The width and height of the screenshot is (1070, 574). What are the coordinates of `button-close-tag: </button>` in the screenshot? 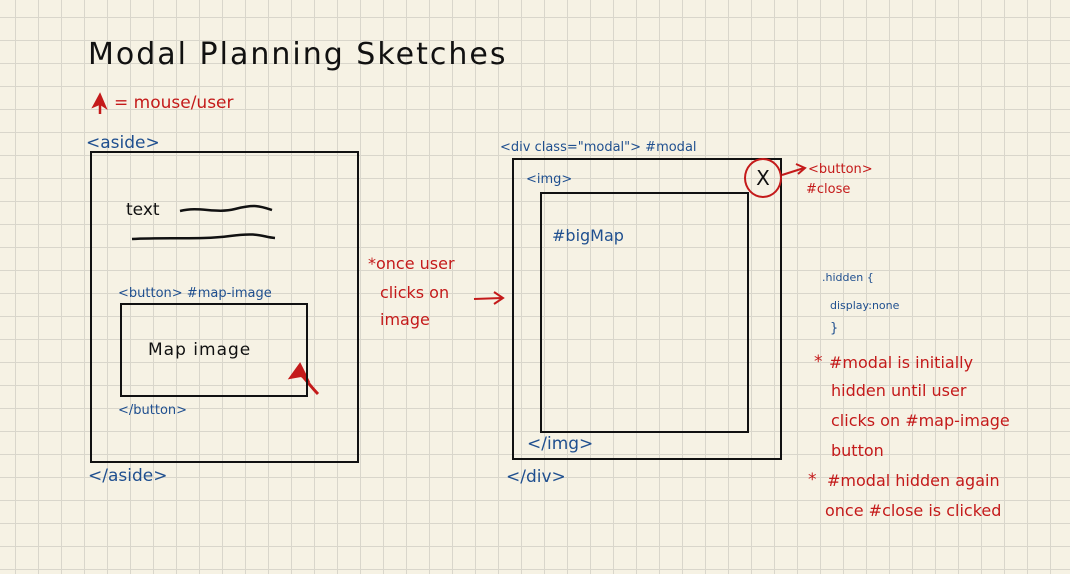 It's located at (153, 410).